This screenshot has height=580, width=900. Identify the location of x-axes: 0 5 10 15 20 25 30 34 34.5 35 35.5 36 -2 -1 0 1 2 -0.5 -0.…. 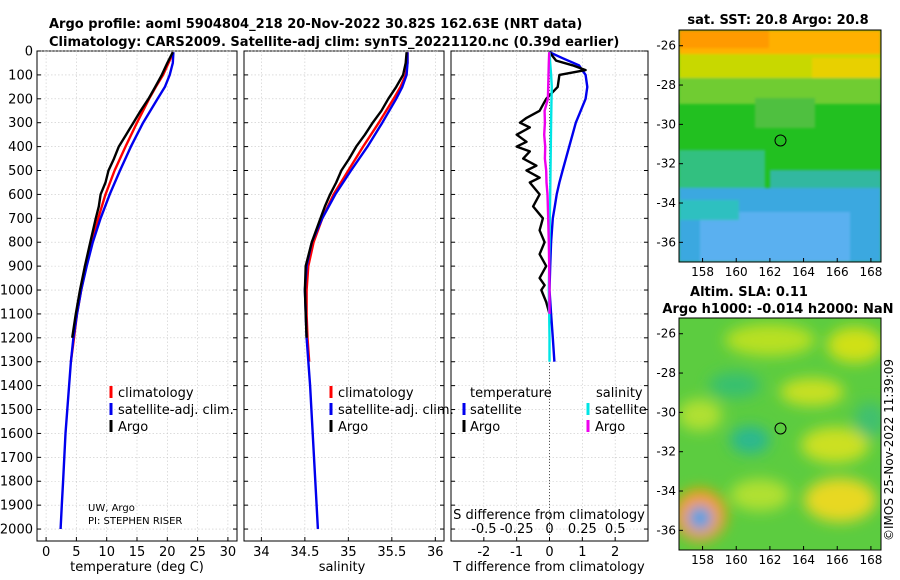
(334, 541).